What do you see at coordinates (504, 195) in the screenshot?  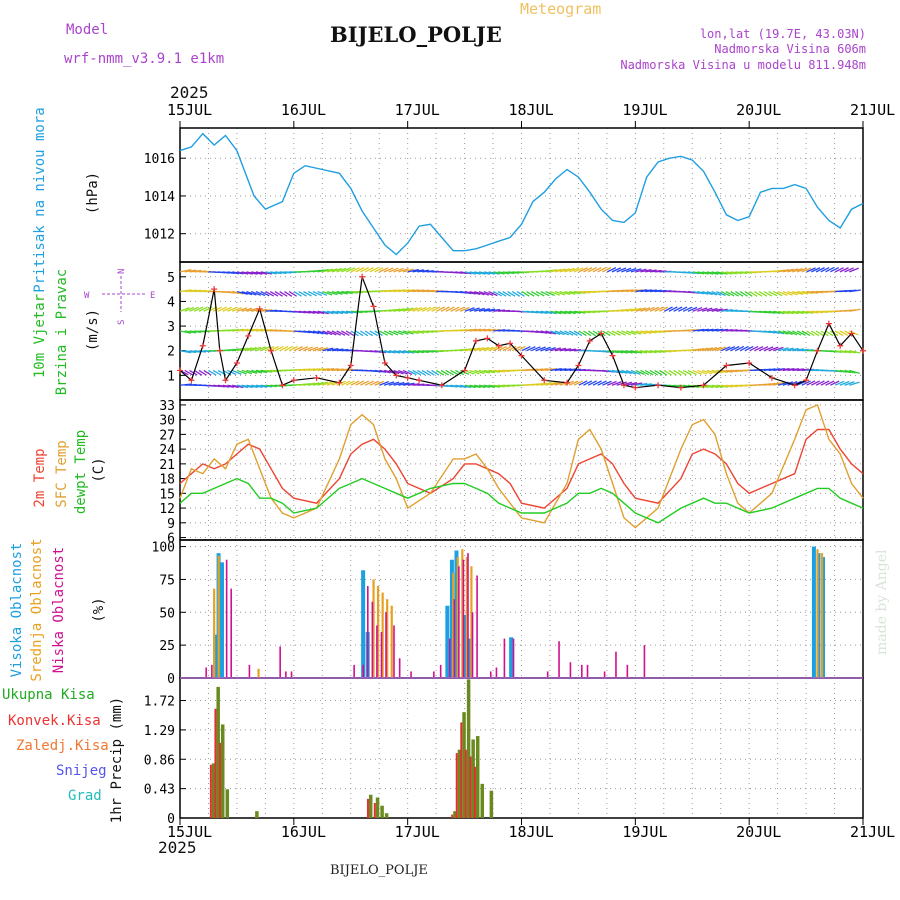 I see `pressure-panel: 1012 1014 1016` at bounding box center [504, 195].